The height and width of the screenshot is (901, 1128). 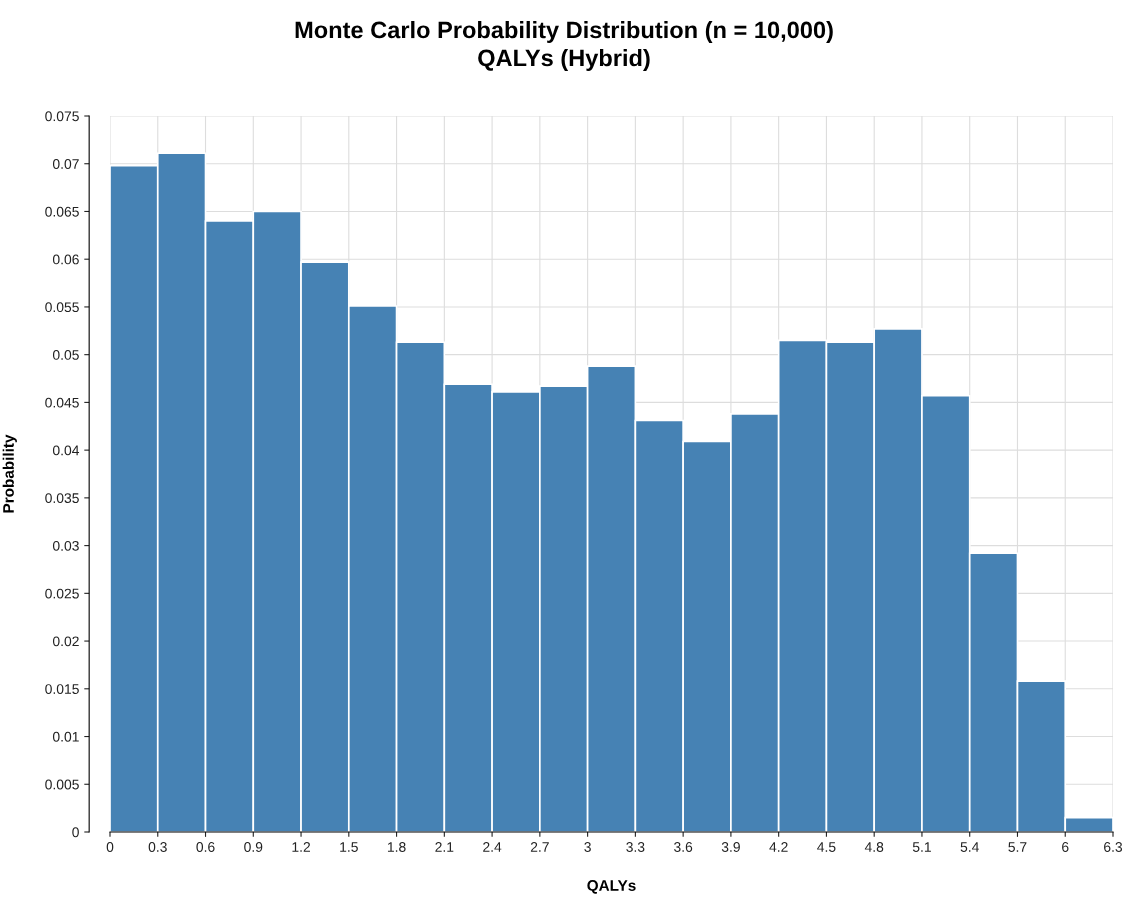 What do you see at coordinates (205, 847) in the screenshot?
I see `x-tick-label: 0.6` at bounding box center [205, 847].